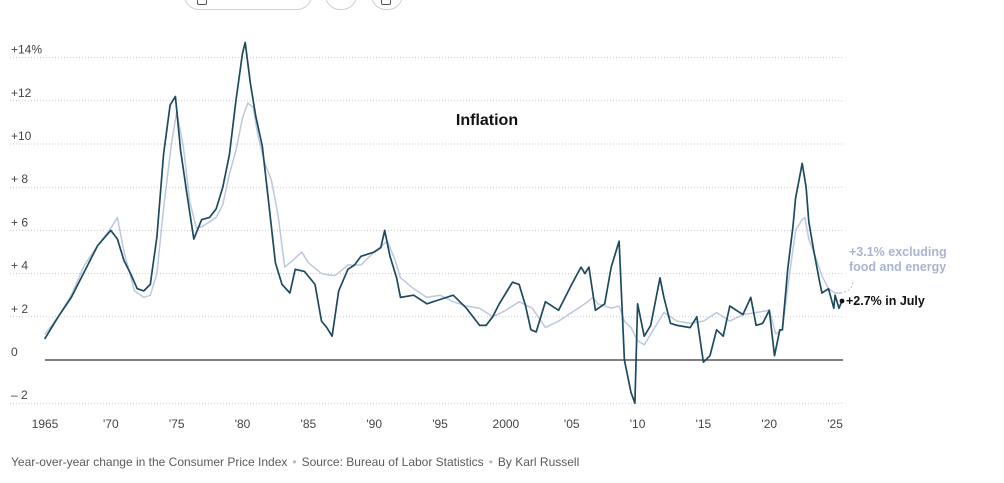 The height and width of the screenshot is (483, 1004). Describe the element at coordinates (506, 424) in the screenshot. I see `x-tick-label: 2000` at that location.